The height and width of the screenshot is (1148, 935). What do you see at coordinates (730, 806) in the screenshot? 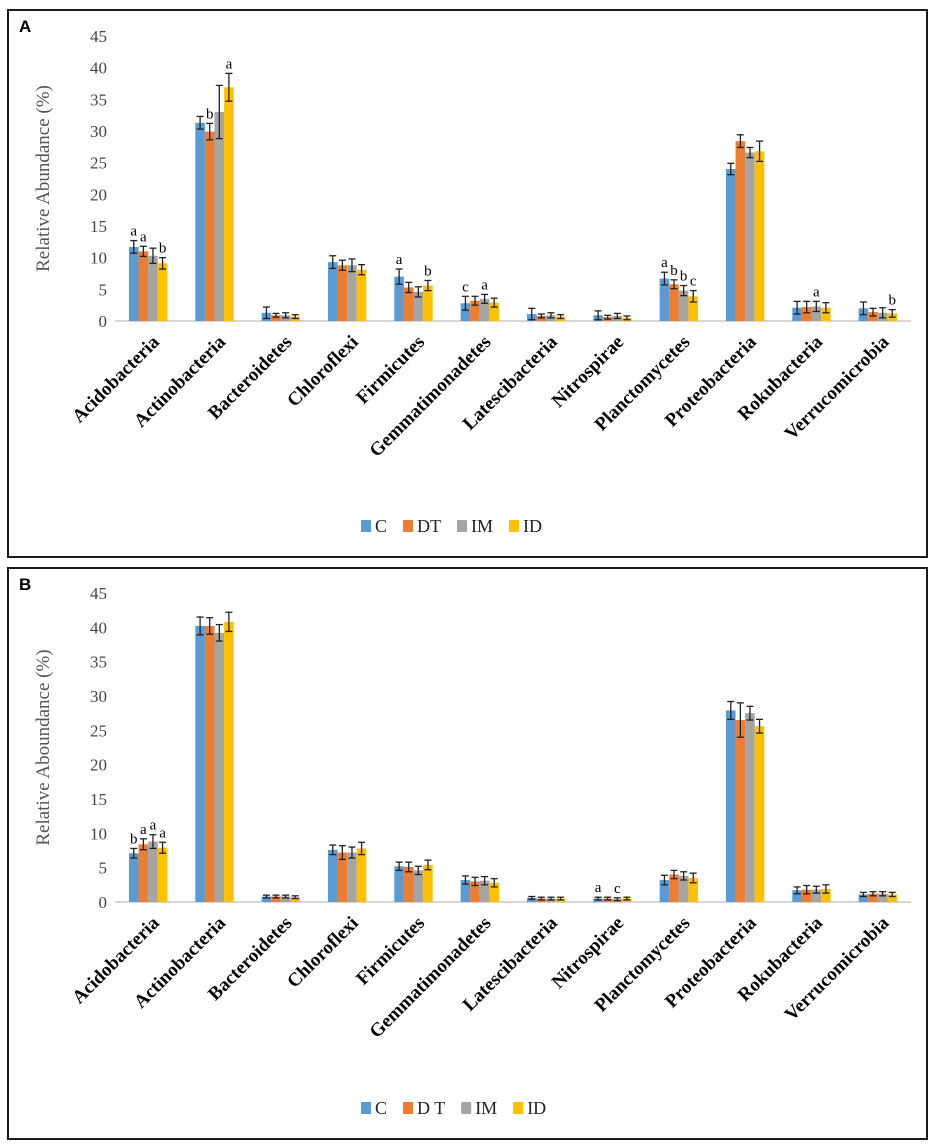
I see `panel-b-bar-proteobacteria-c` at bounding box center [730, 806].